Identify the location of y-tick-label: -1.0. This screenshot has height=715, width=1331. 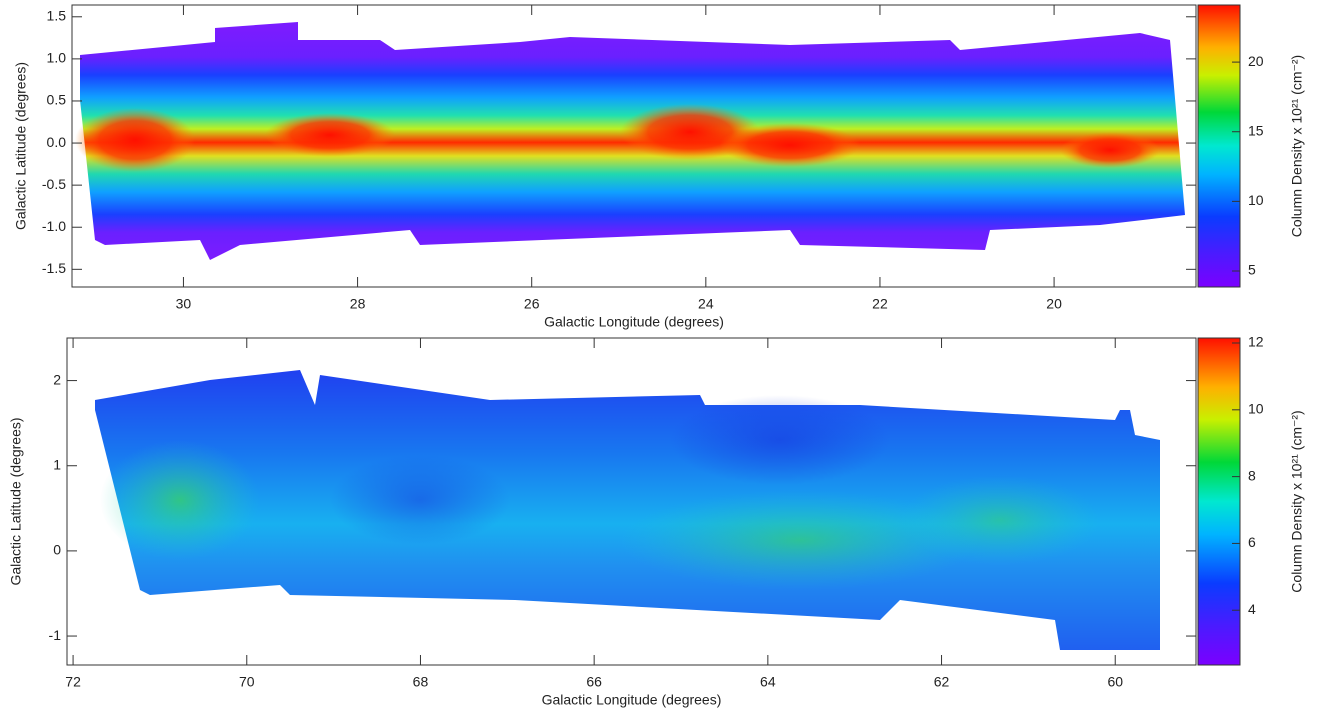
(54, 226).